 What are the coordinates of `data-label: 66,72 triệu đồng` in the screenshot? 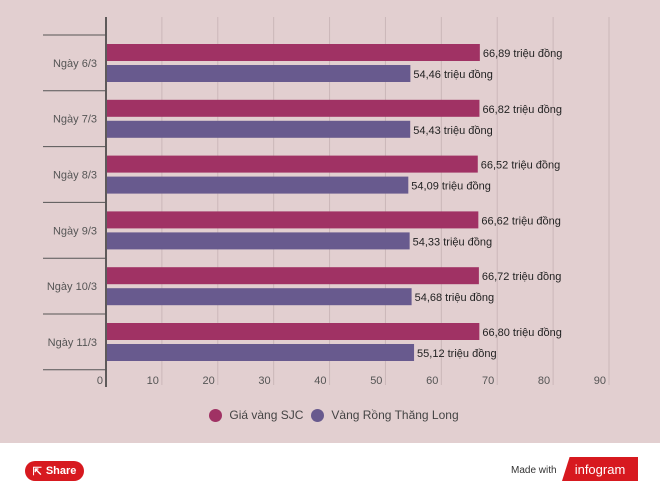 It's located at (522, 277).